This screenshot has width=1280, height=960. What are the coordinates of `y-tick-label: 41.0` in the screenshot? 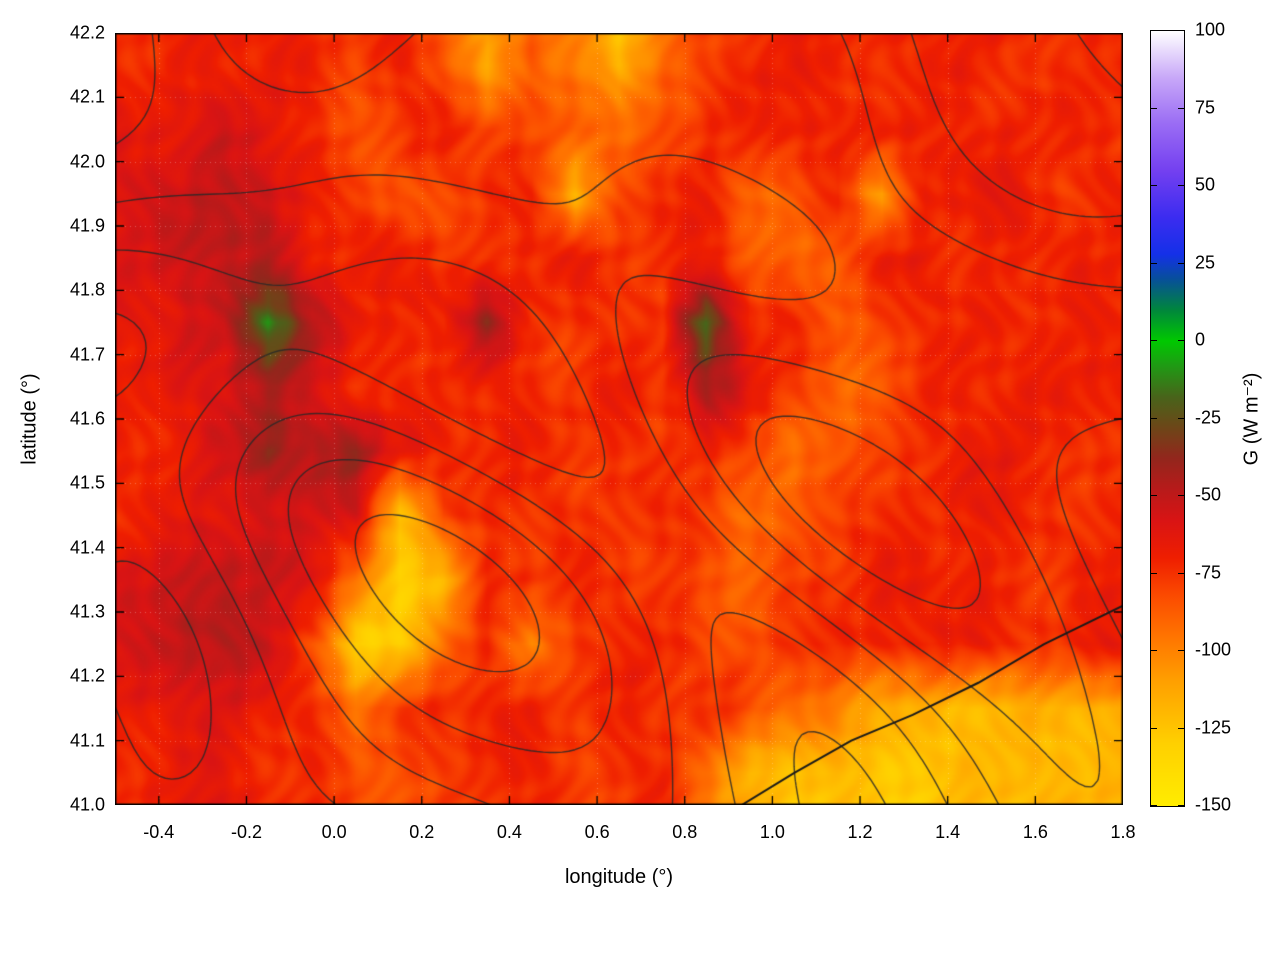 It's located at (87, 804).